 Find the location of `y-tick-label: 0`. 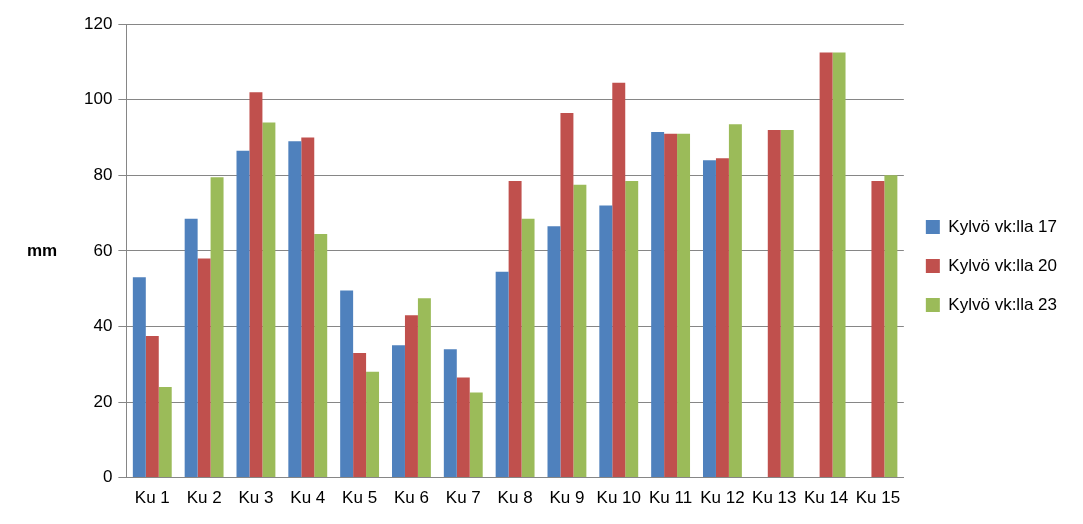

y-tick-label: 0 is located at coordinates (107, 477).